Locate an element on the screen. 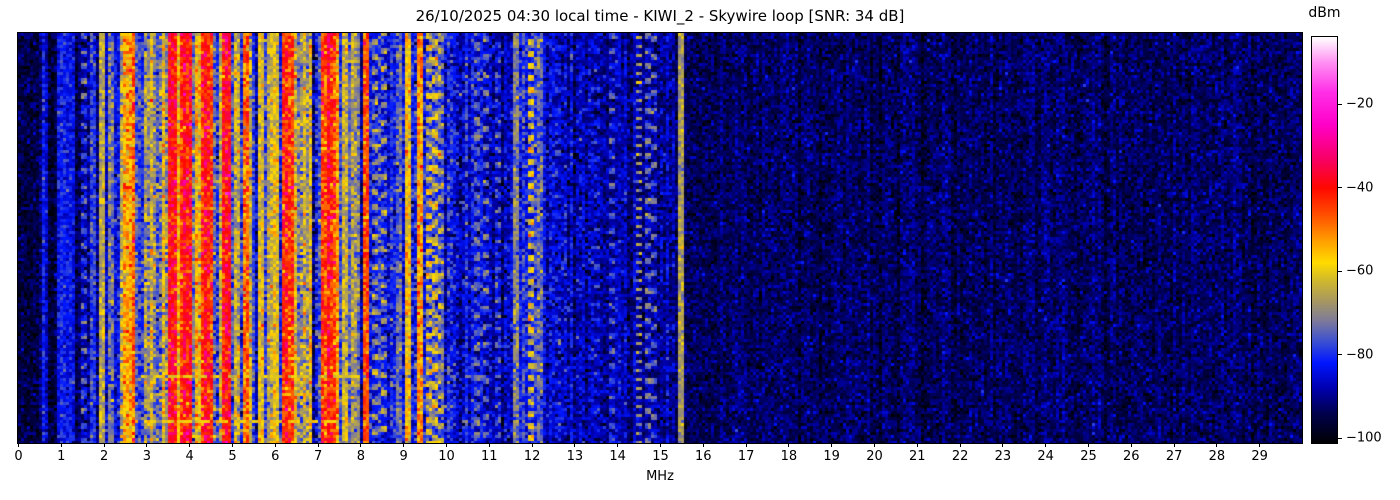 The height and width of the screenshot is (500, 1400). x-tick-label: 11 is located at coordinates (489, 456).